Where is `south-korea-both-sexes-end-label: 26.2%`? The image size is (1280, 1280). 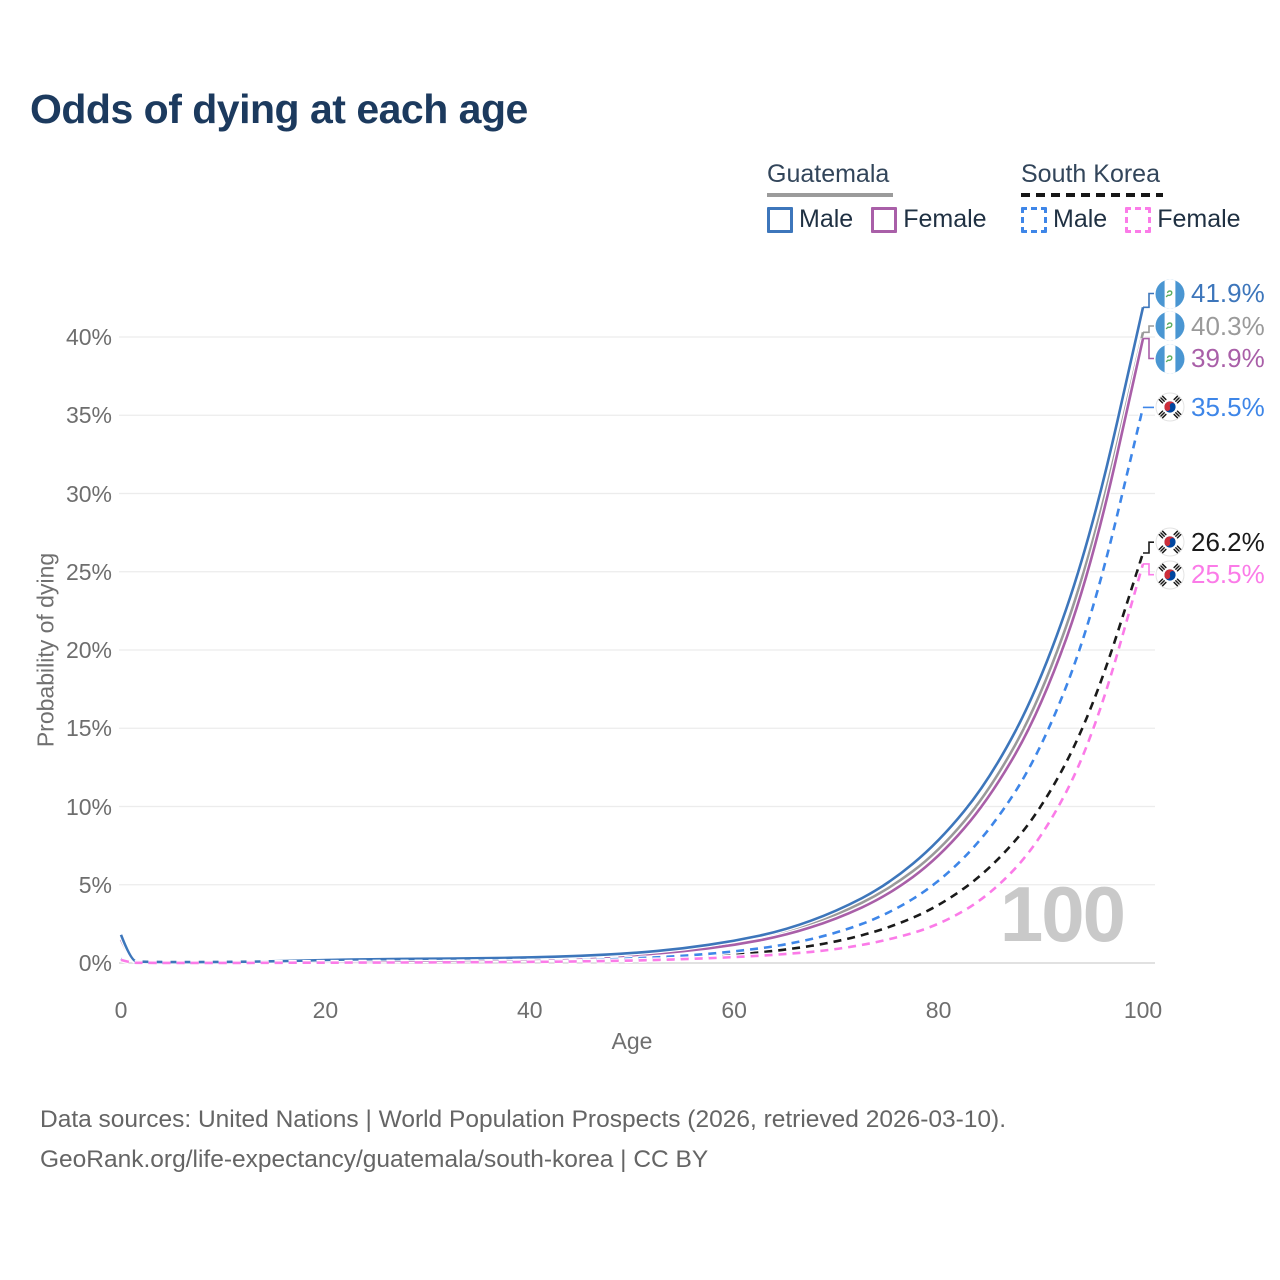 south-korea-both-sexes-end-label: 26.2% is located at coordinates (1210, 542).